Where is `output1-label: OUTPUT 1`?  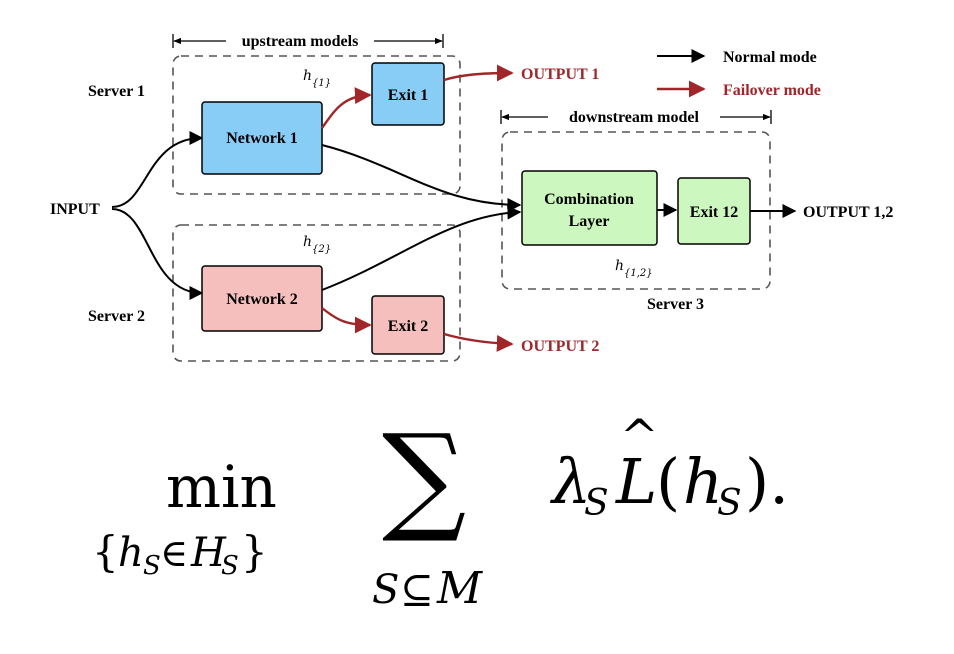
output1-label: OUTPUT 1 is located at coordinates (560, 74).